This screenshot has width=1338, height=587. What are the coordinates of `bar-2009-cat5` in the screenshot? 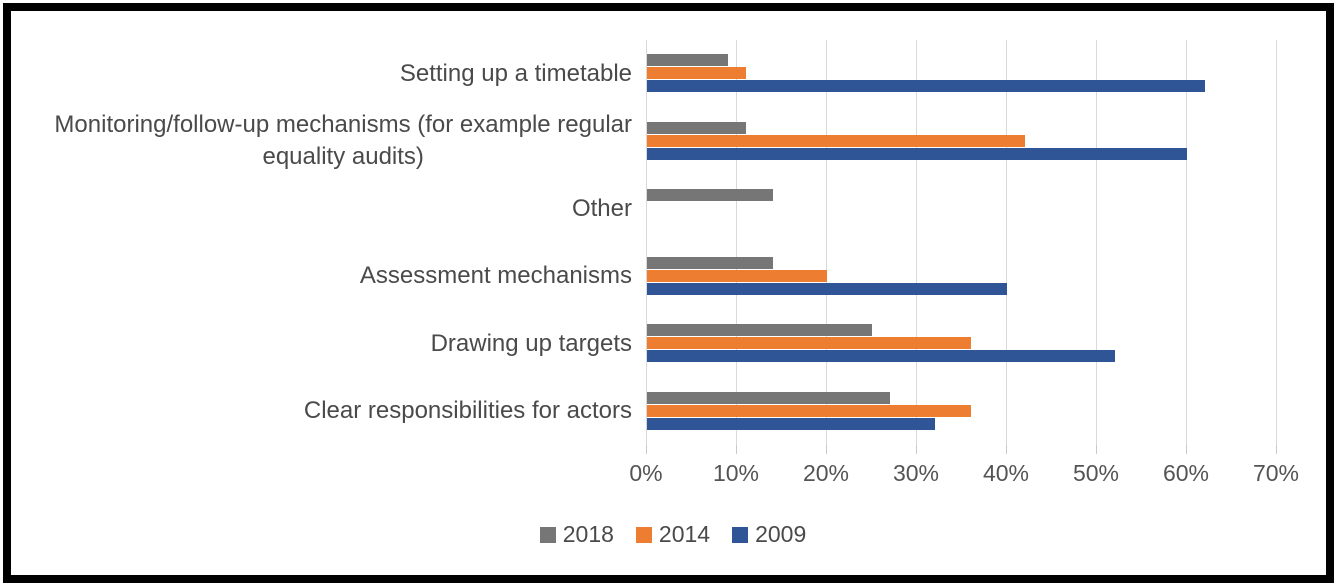 It's located at (791, 423).